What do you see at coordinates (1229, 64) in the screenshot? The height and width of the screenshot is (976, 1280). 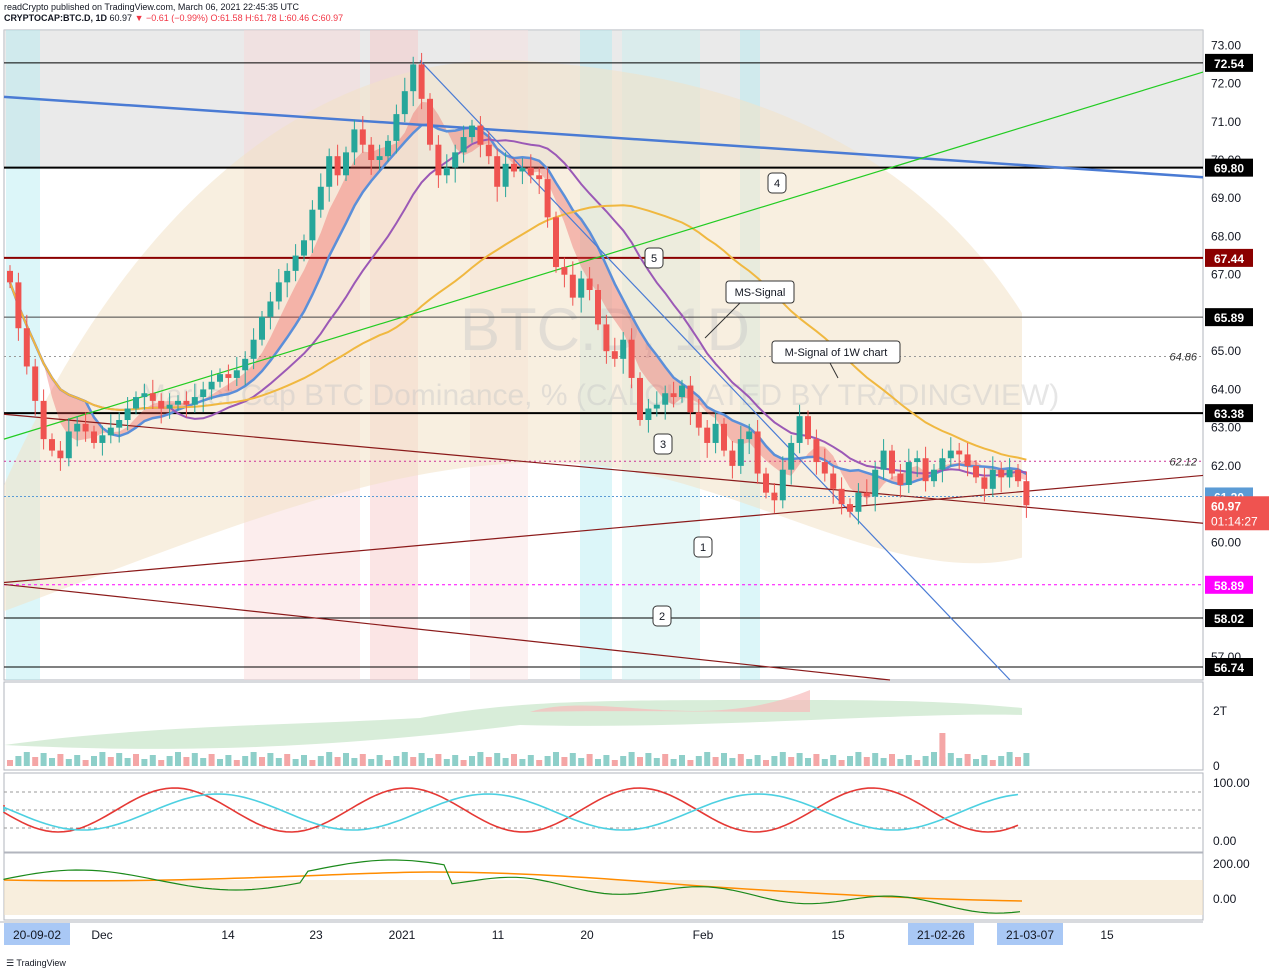 I see `price-tag-label: 72.54` at bounding box center [1229, 64].